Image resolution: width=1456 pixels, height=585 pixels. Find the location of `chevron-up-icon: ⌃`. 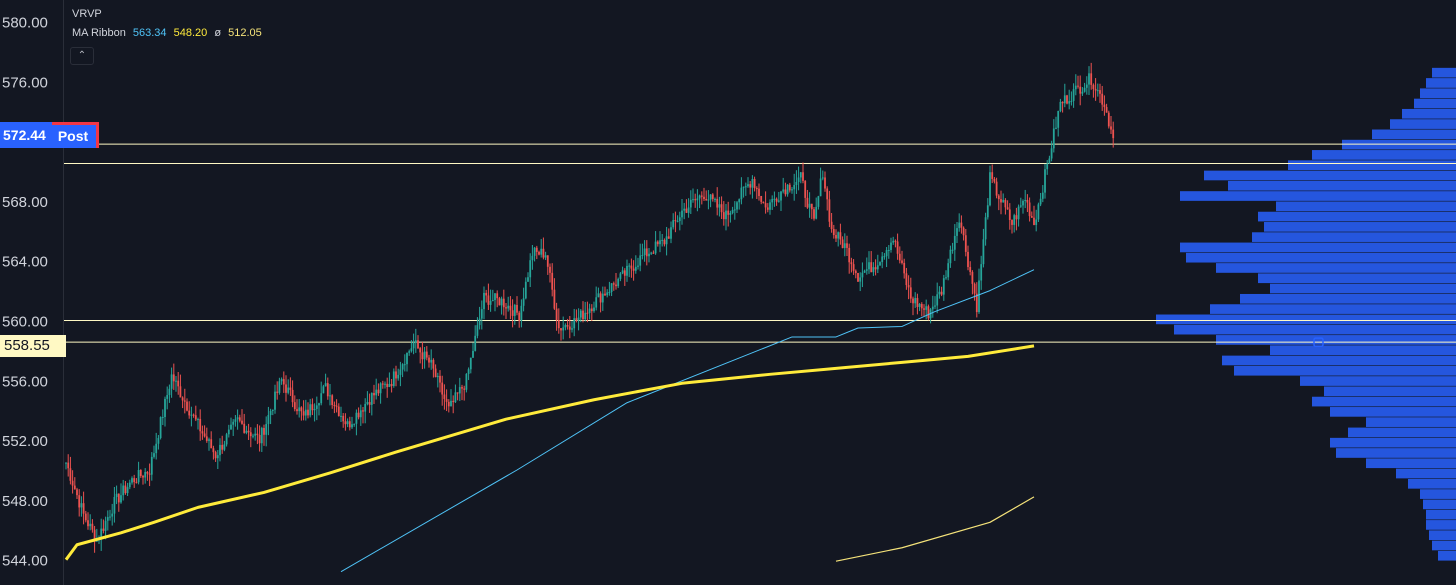

chevron-up-icon: ⌃ is located at coordinates (82, 56).